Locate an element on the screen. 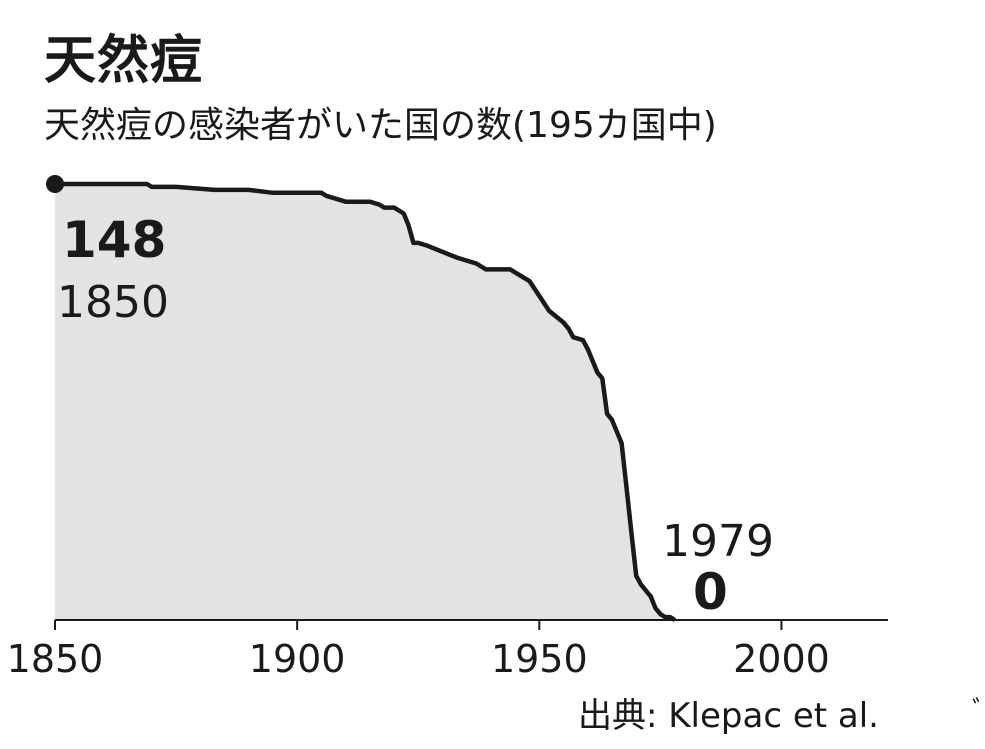 Image resolution: width=985 pixels, height=749 pixels. x-tick-label: 1850 is located at coordinates (55, 659).